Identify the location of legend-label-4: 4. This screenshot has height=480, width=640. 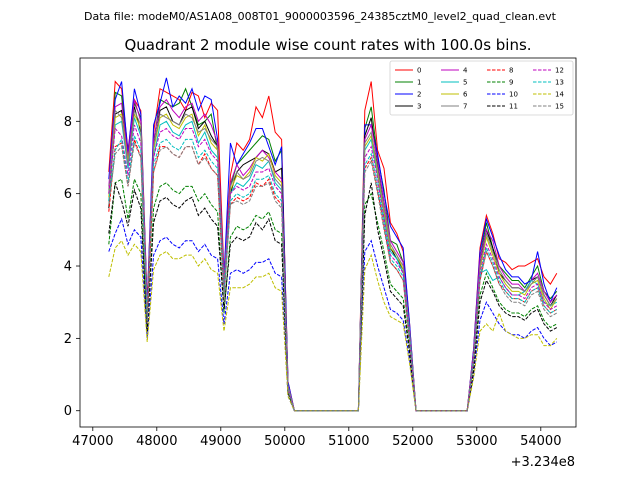
(465, 71).